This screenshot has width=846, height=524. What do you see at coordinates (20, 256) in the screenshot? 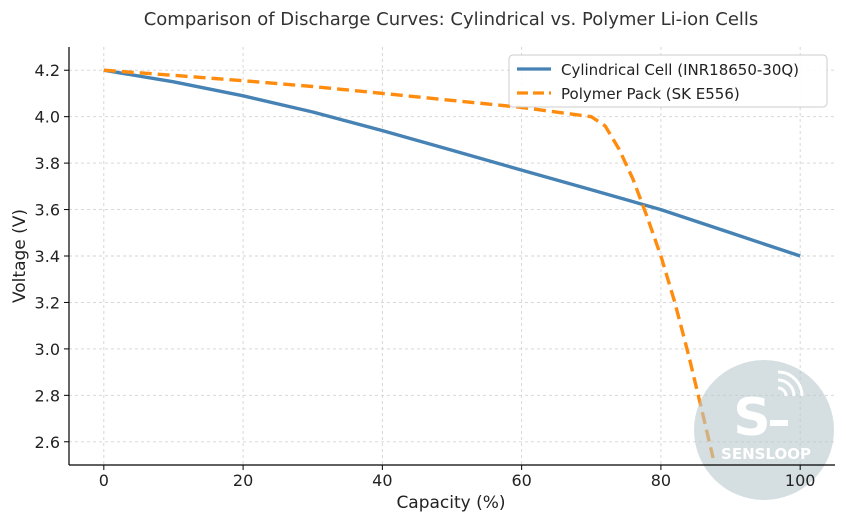
I see `y-axis-label: Voltage (V)` at bounding box center [20, 256].